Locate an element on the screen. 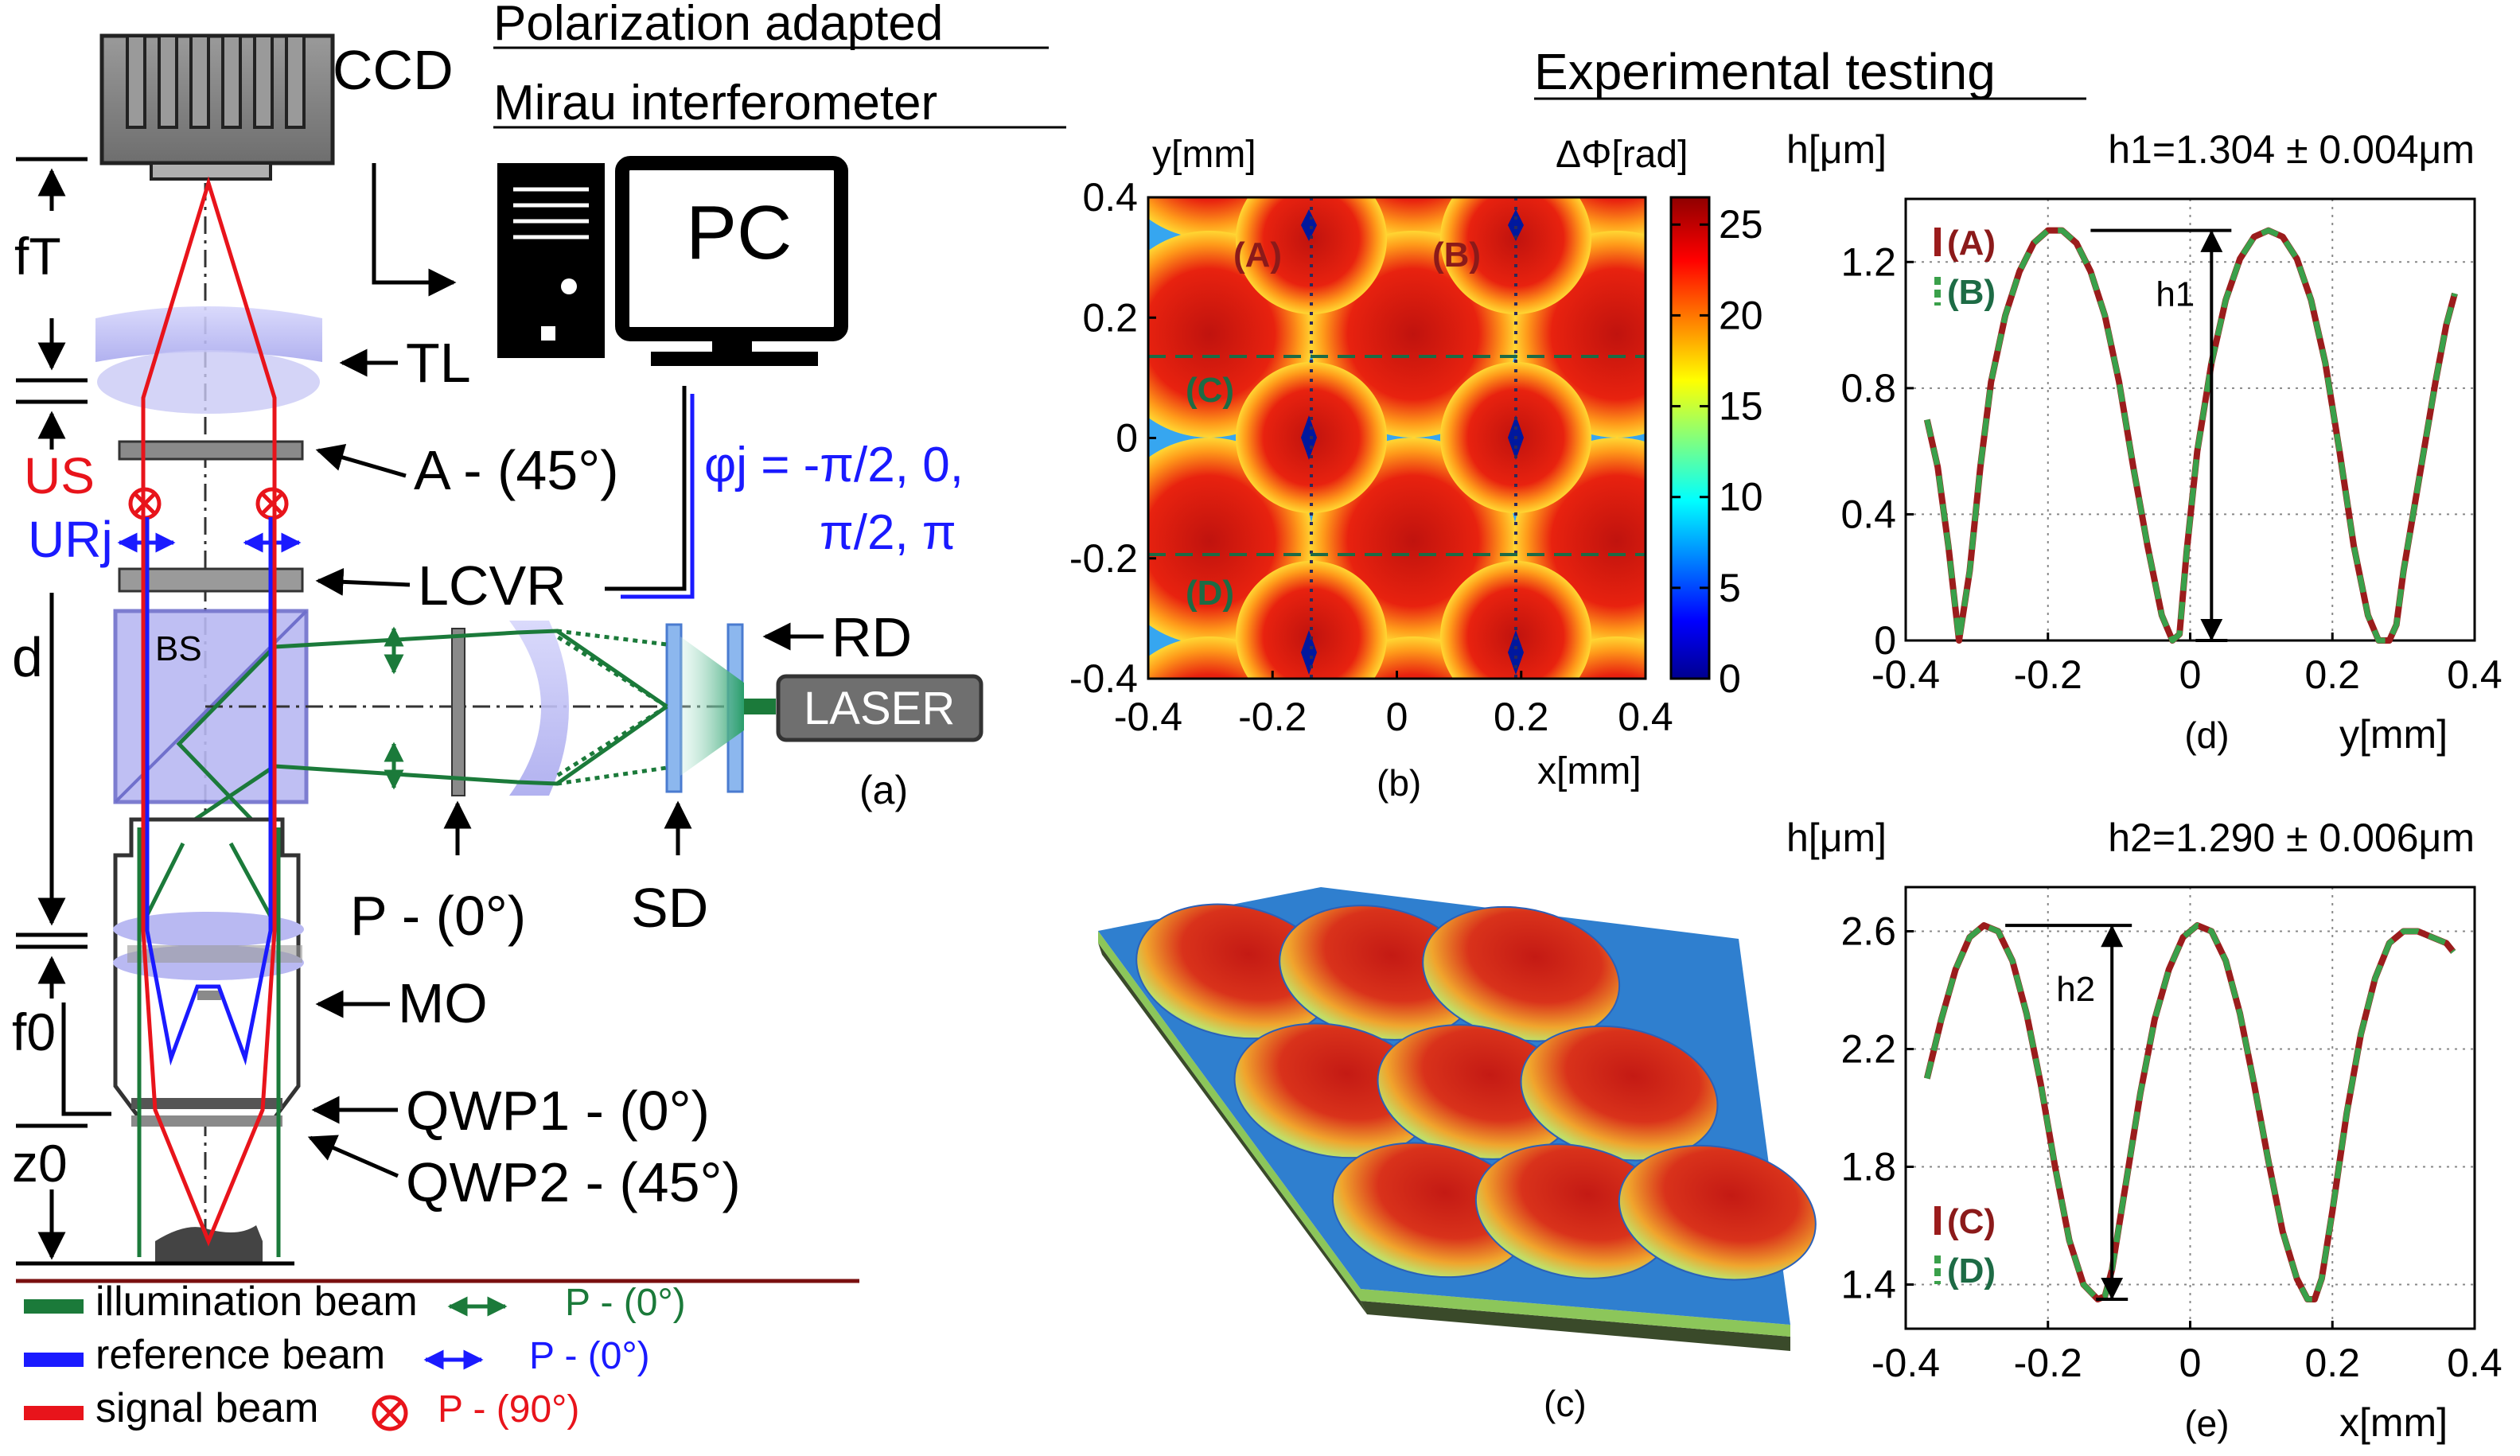 The height and width of the screenshot is (1456, 2520). line-label-a: (A) is located at coordinates (1257, 255).